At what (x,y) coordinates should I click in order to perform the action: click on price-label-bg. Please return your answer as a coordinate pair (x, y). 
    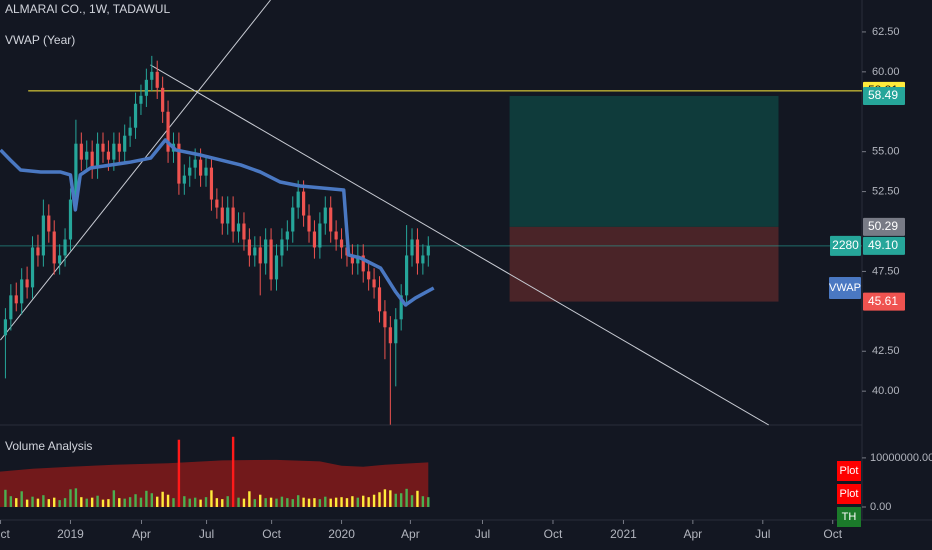
    Looking at the image, I should click on (884, 301).